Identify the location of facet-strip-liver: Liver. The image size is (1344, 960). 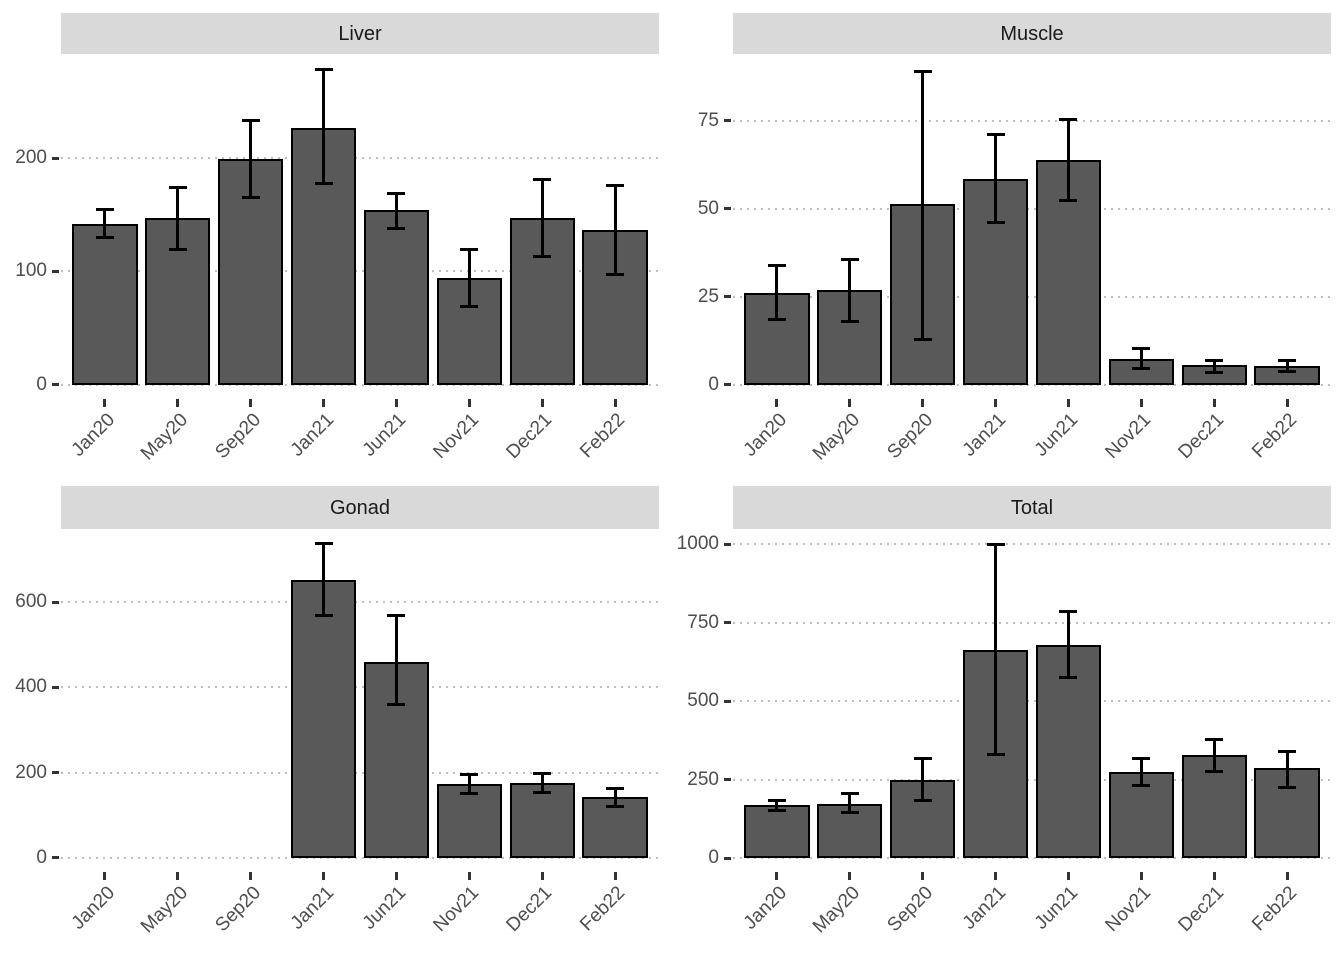
(360, 33).